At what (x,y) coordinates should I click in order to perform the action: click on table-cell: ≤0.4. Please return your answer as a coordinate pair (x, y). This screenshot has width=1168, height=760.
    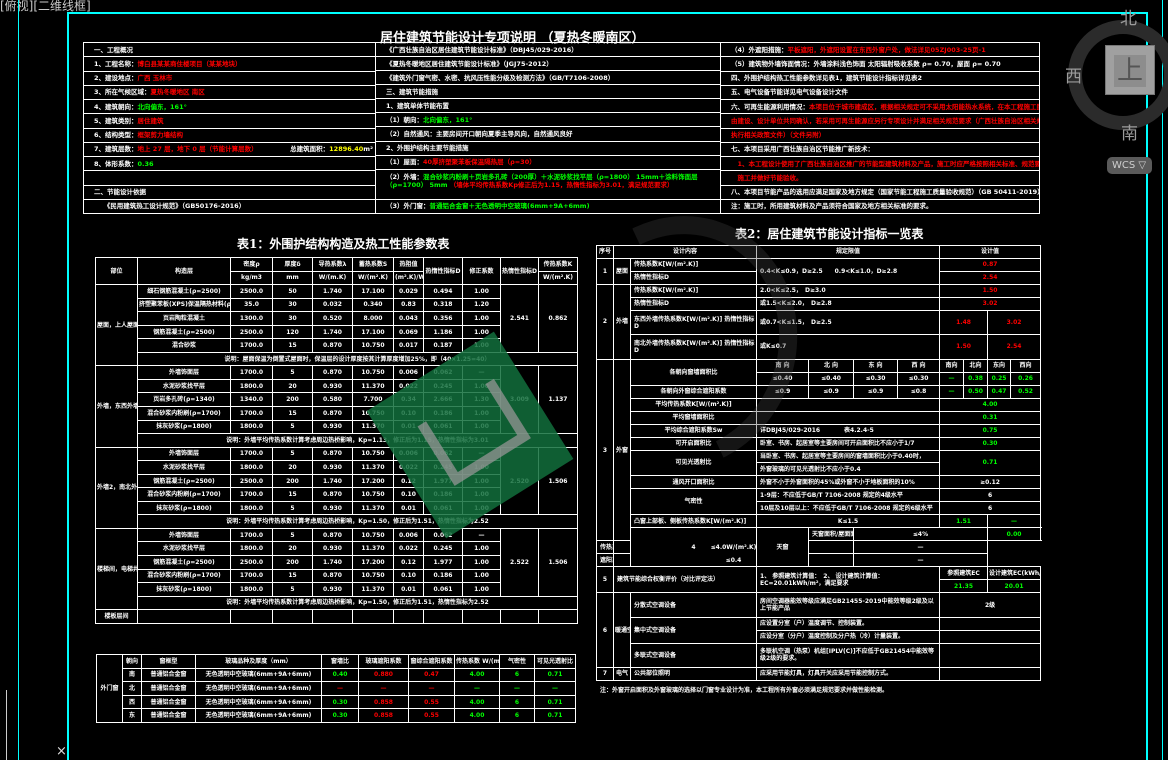
    Looking at the image, I should click on (733, 560).